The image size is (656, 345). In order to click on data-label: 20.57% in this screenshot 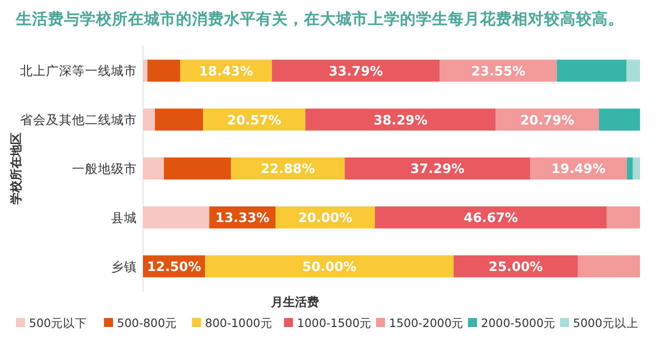, I will do `click(254, 120)`.